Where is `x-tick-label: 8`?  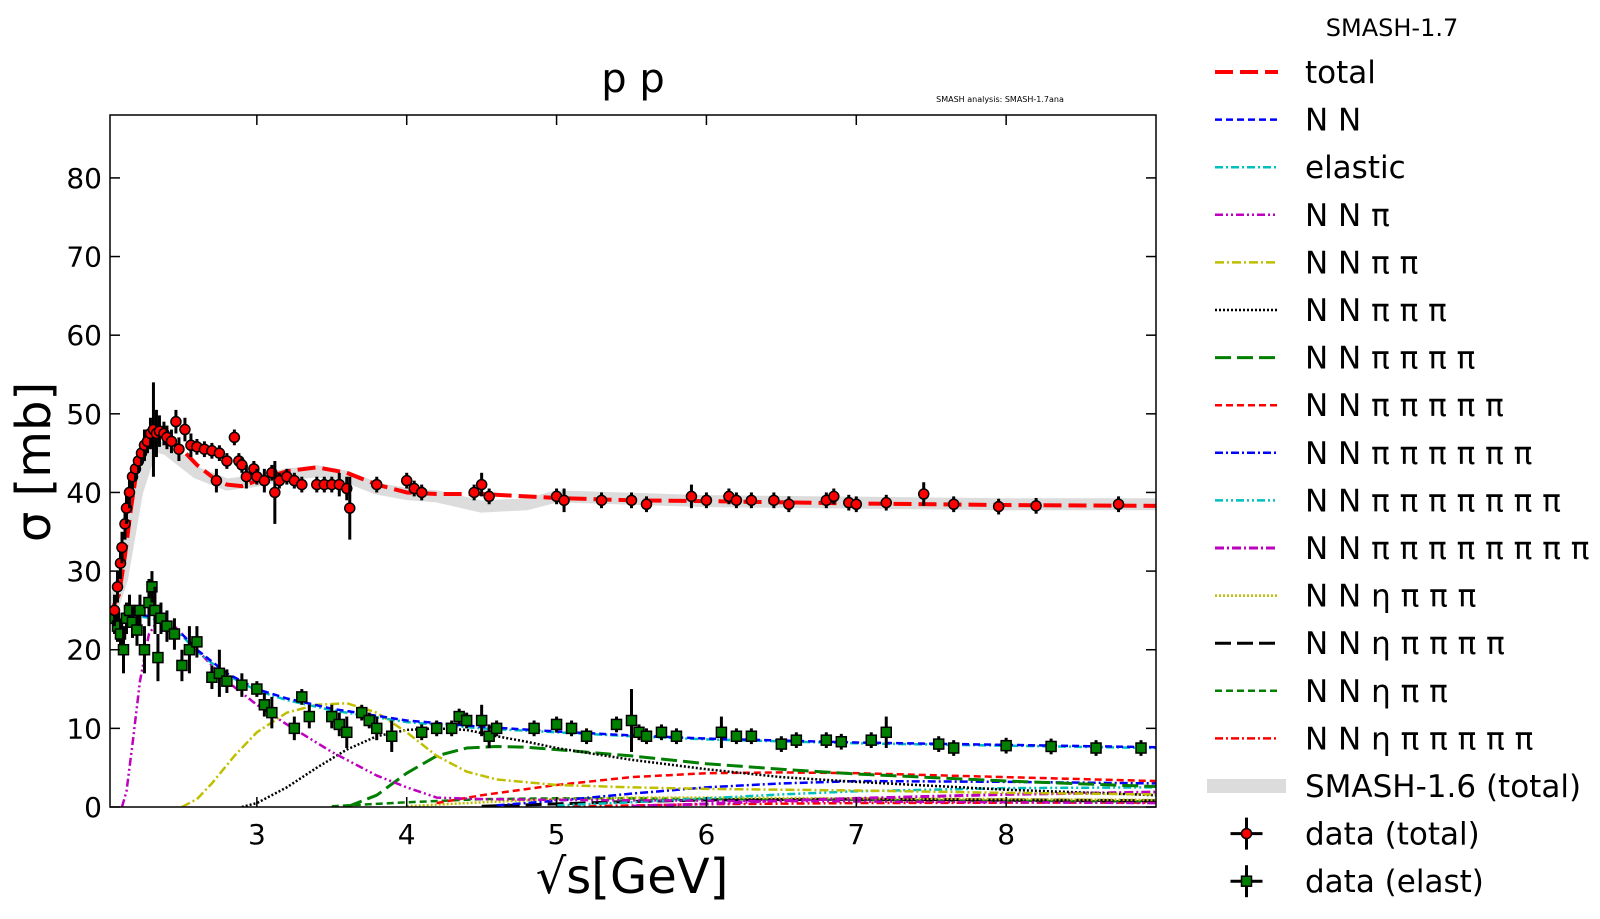
x-tick-label: 8 is located at coordinates (1006, 834).